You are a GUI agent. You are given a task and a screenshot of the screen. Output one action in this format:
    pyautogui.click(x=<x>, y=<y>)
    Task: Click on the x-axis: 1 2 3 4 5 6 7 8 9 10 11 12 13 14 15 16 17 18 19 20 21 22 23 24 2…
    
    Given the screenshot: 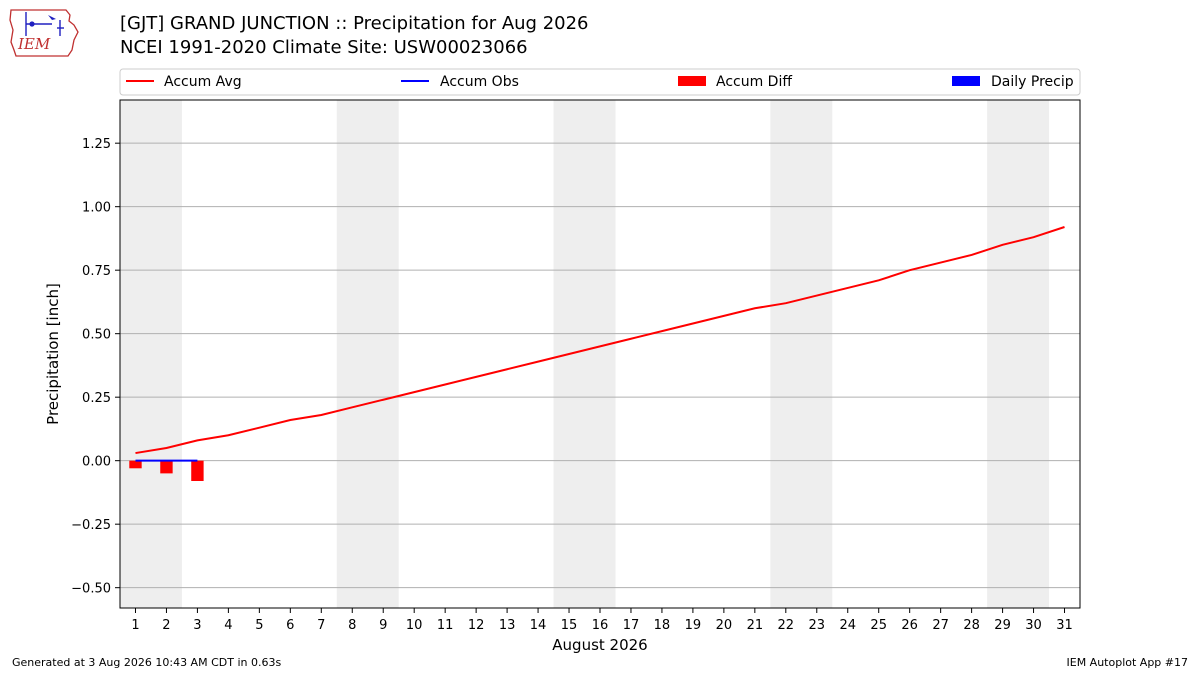 What is the action you would take?
    pyautogui.click(x=602, y=620)
    